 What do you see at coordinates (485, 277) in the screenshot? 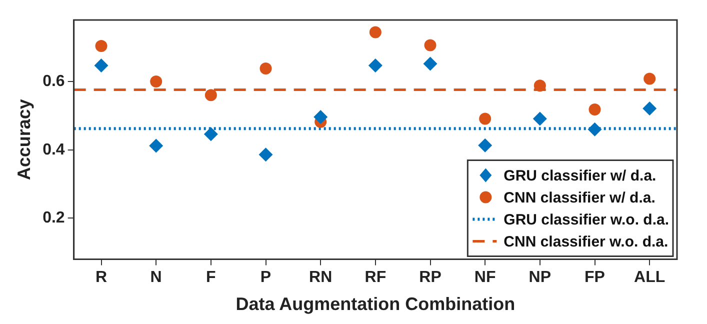
I see `x-tick-label: NF` at bounding box center [485, 277].